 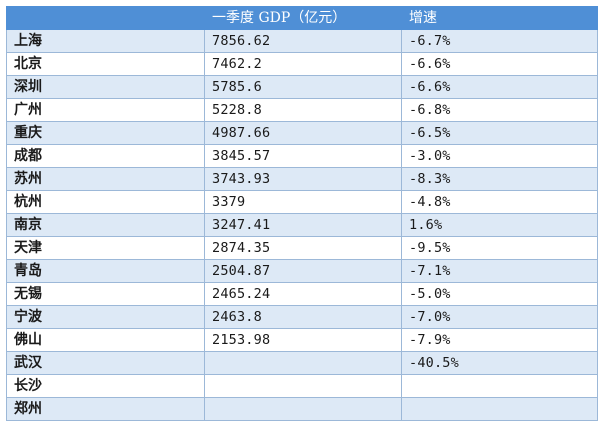 I want to click on cell-city: 青岛, so click(x=105, y=271).